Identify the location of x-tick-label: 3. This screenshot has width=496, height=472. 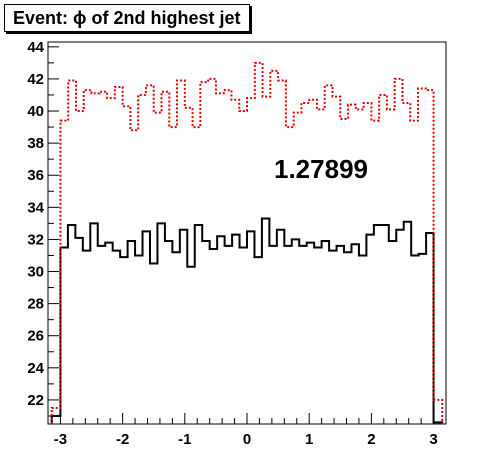
(433, 439).